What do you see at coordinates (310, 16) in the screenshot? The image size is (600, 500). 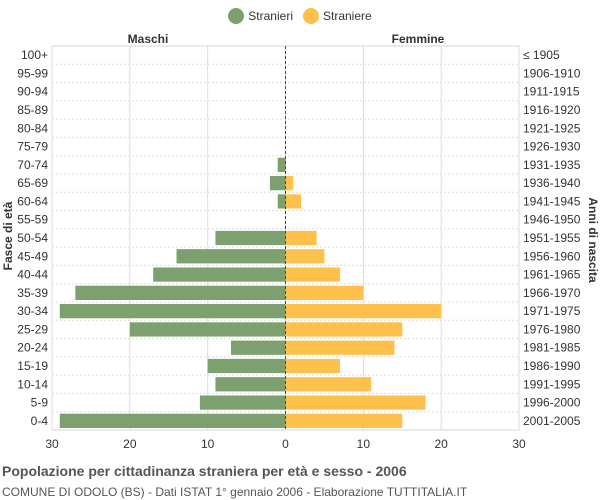 I see `legend-swatch-straniere` at bounding box center [310, 16].